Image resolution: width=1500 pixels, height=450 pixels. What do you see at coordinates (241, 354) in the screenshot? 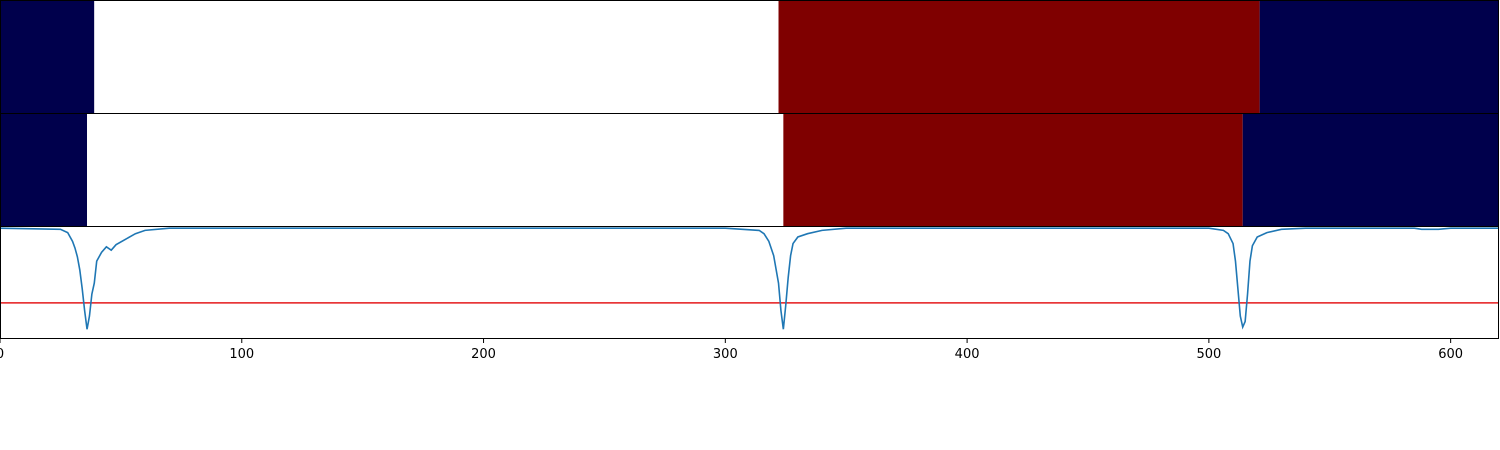
I see `x-tick-label-100: 100` at bounding box center [241, 354].